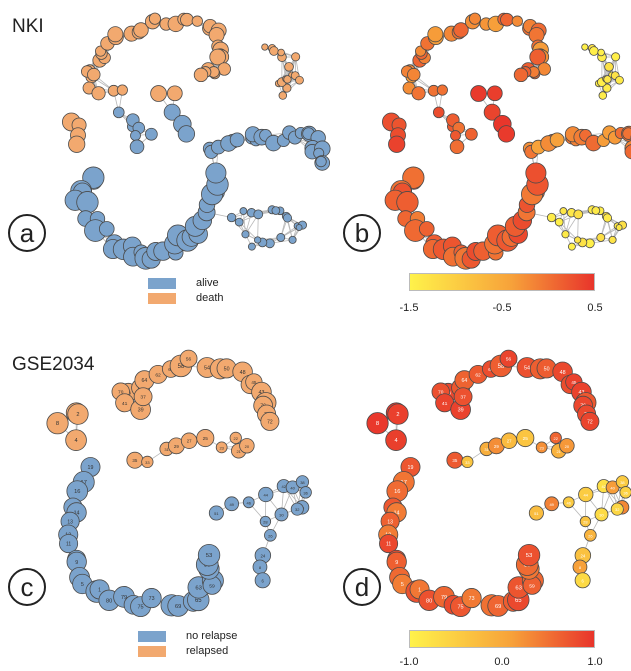  Describe the element at coordinates (91, 468) in the screenshot. I see `node-label: 19` at that location.